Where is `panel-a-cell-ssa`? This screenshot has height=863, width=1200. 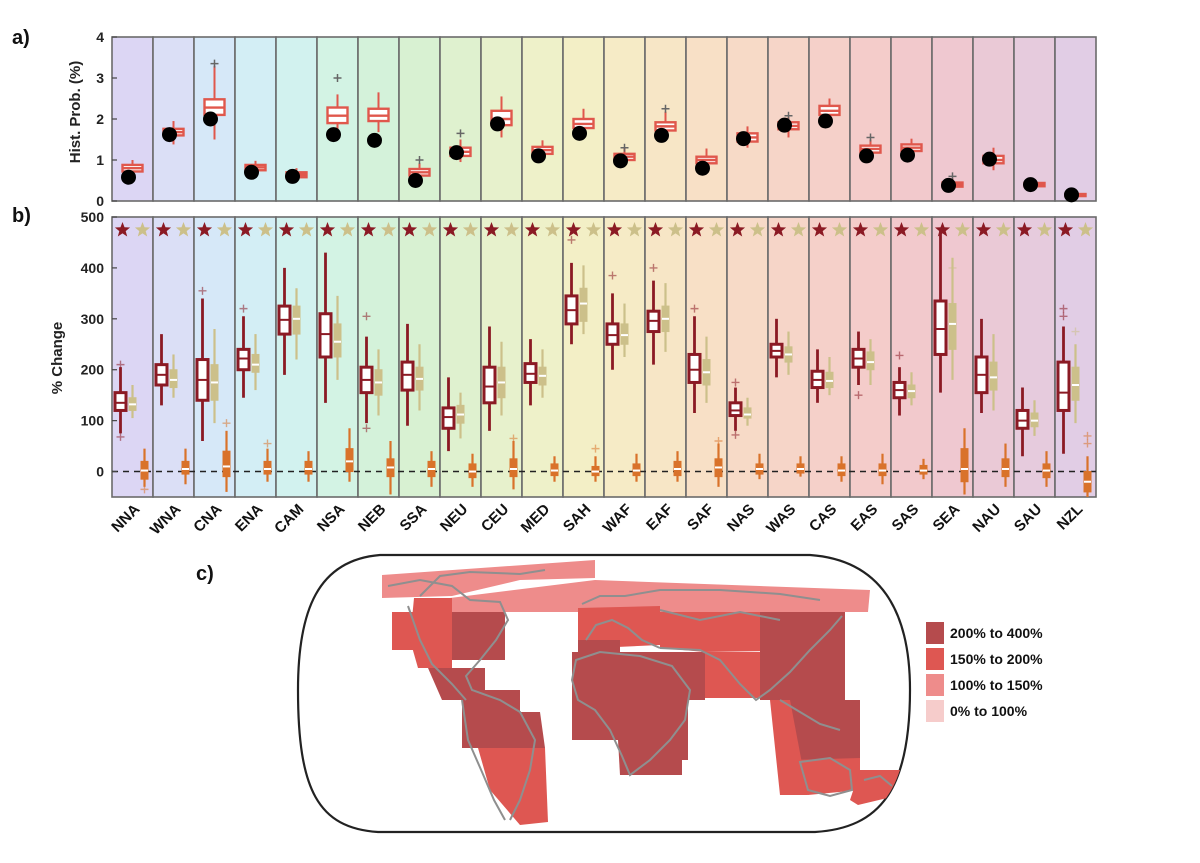 panel-a-cell-ssa is located at coordinates (419, 119).